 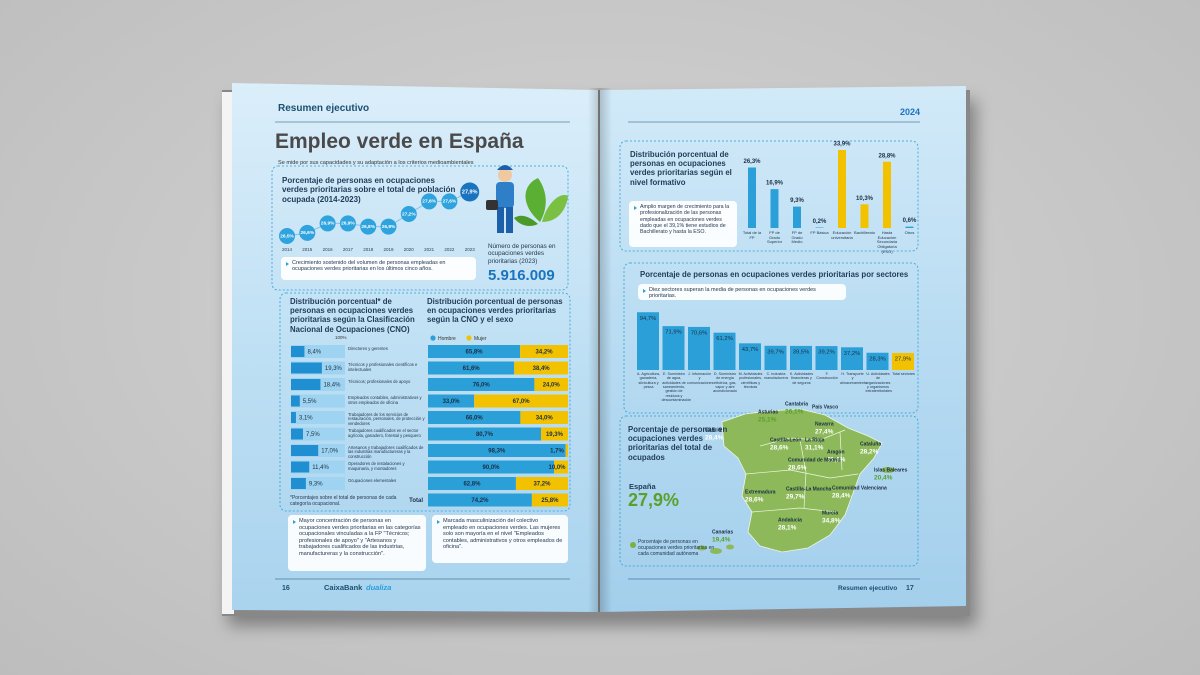 I want to click on value-label: 28,3%, so click(x=877, y=359).